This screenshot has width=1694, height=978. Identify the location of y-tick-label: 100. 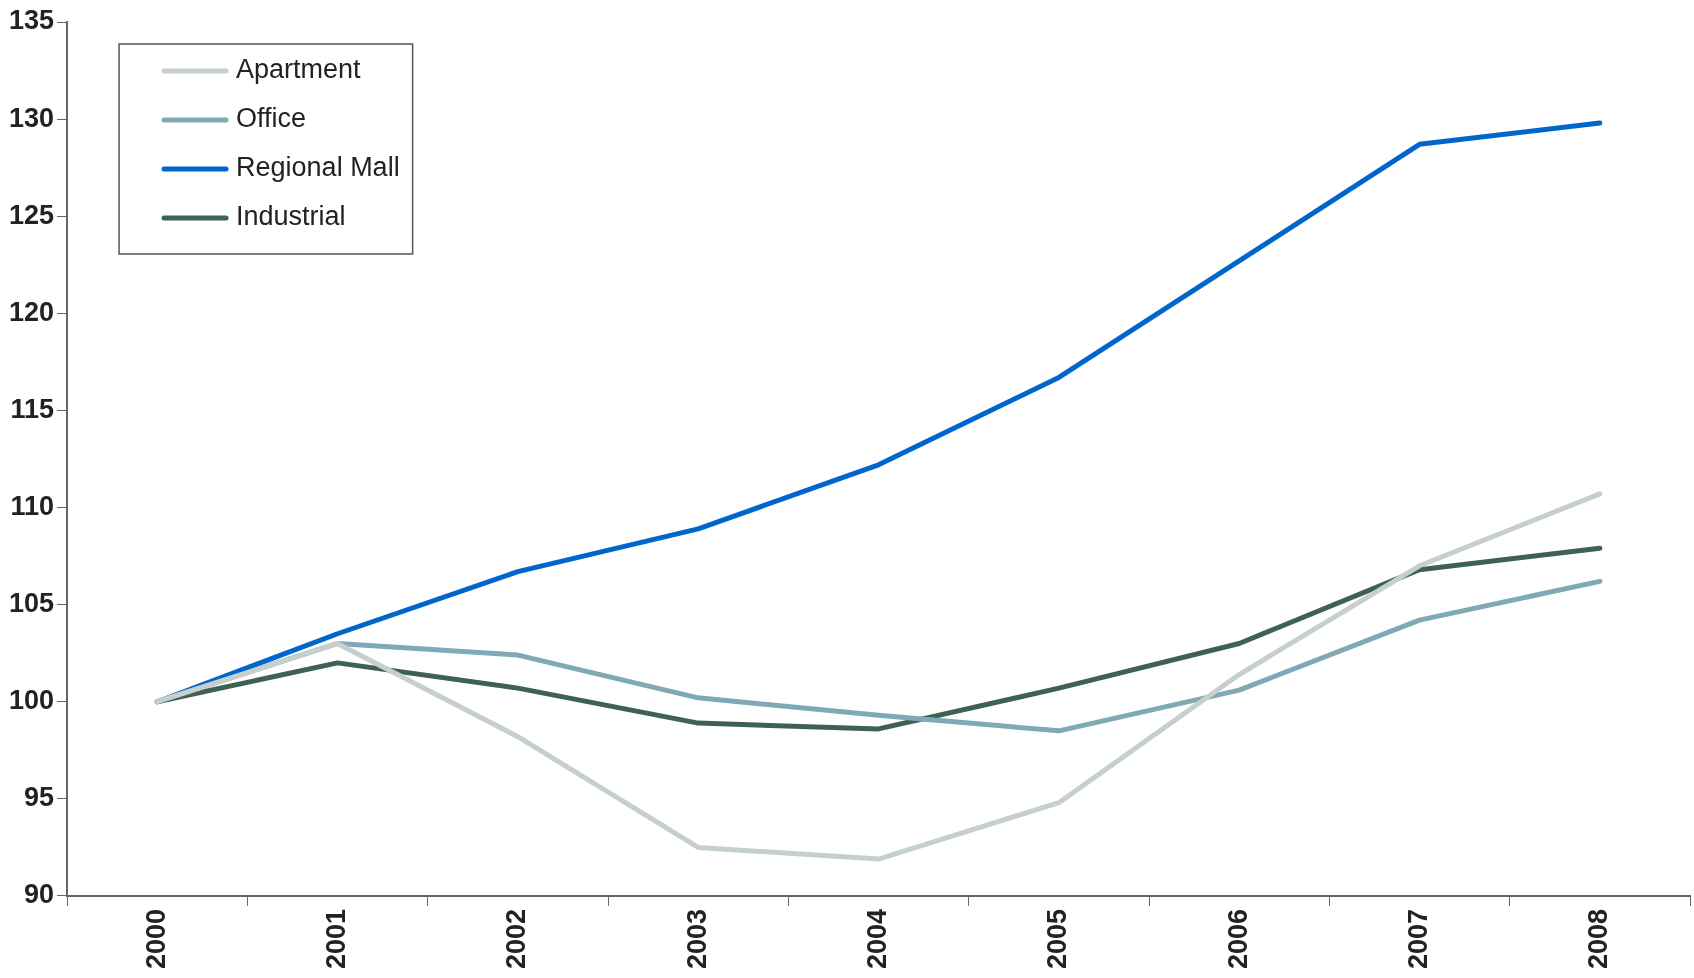
(31, 700).